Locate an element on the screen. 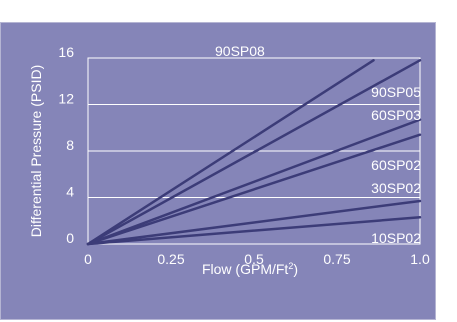  x-axis-title-suffix: ) is located at coordinates (295, 269).